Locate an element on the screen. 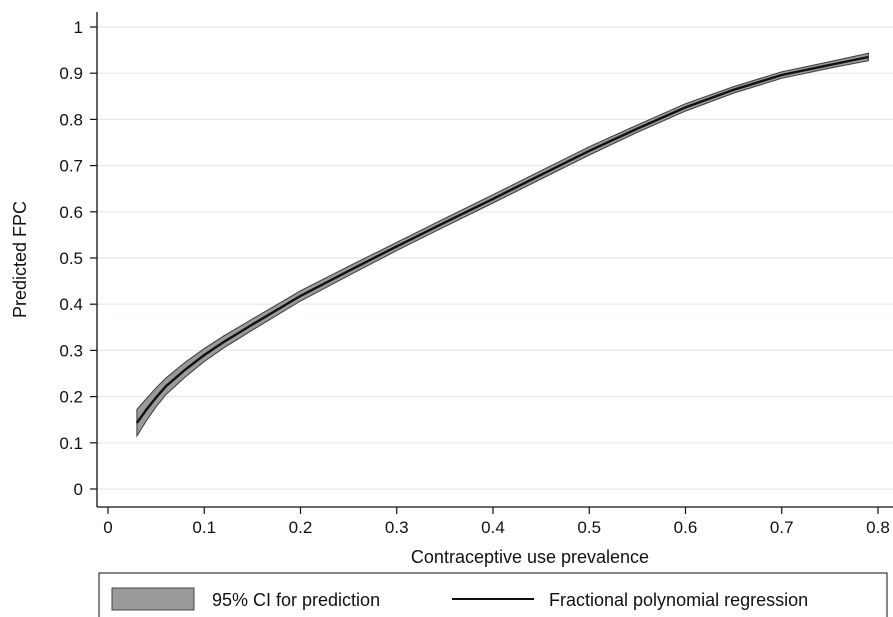 Image resolution: width=893 pixels, height=617 pixels. y-tick-label-2: 0.2 is located at coordinates (71, 397).